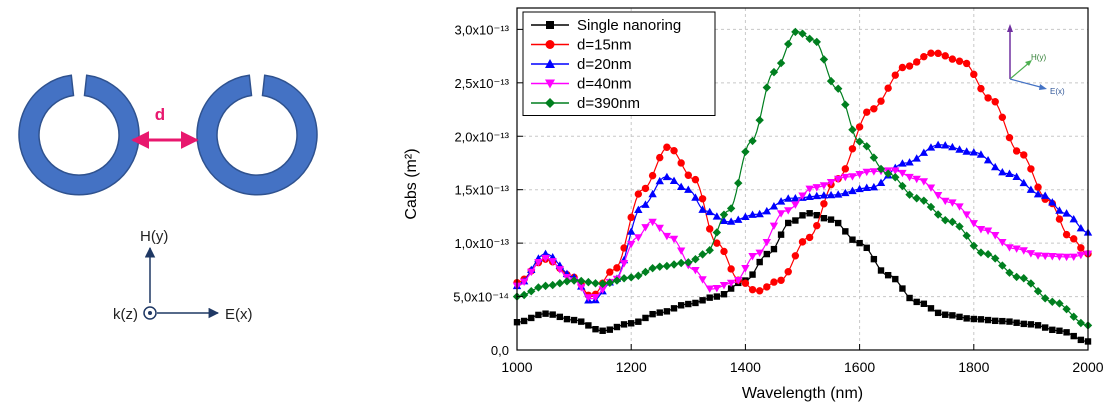  Describe the element at coordinates (1057, 91) in the screenshot. I see `inset-e-label: E(x)` at that location.